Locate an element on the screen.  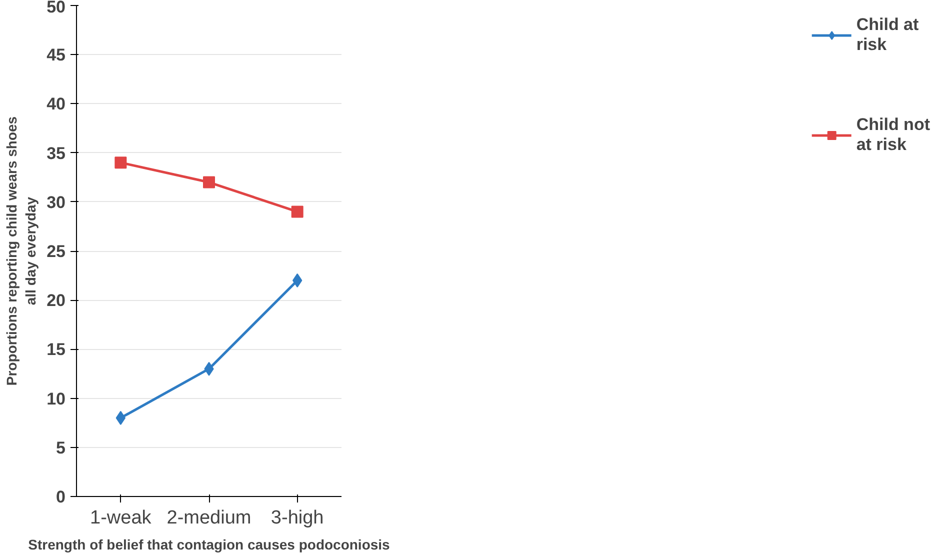
y-tick-label: 5 is located at coordinates (61, 448).